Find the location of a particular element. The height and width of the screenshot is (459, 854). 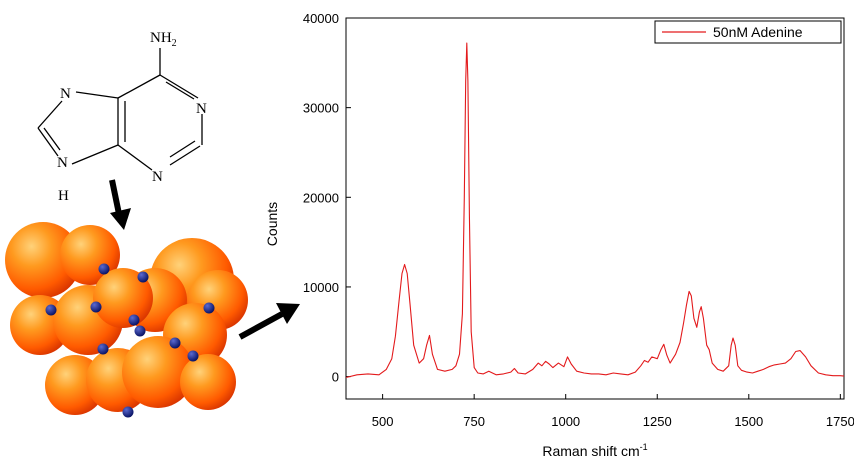

x-tick-label: 1500 is located at coordinates (748, 421).